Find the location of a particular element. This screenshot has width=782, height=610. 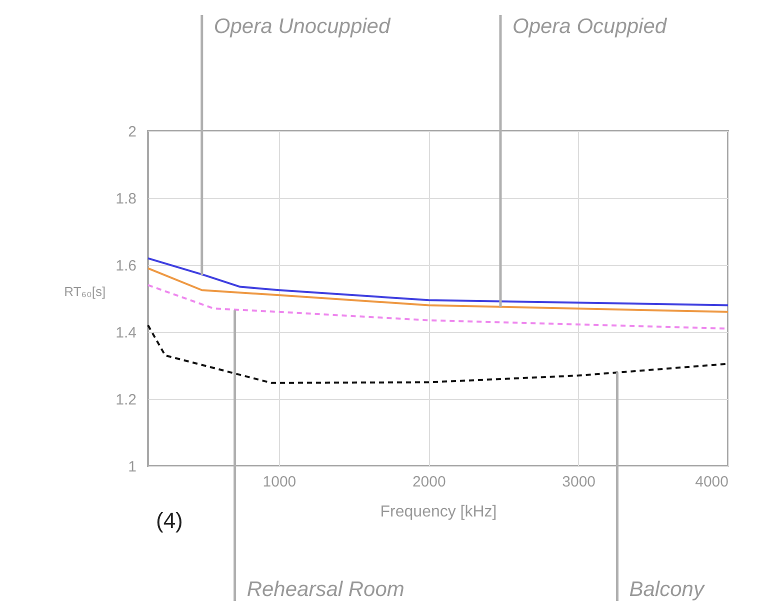

annotation: Rehearsal Room is located at coordinates (325, 589).